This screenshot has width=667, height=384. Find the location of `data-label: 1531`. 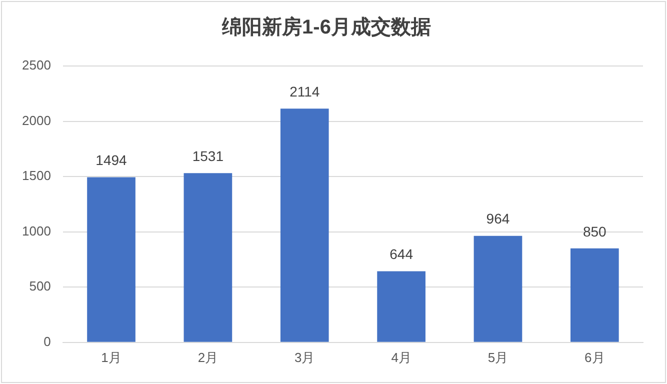

data-label: 1531 is located at coordinates (208, 156).